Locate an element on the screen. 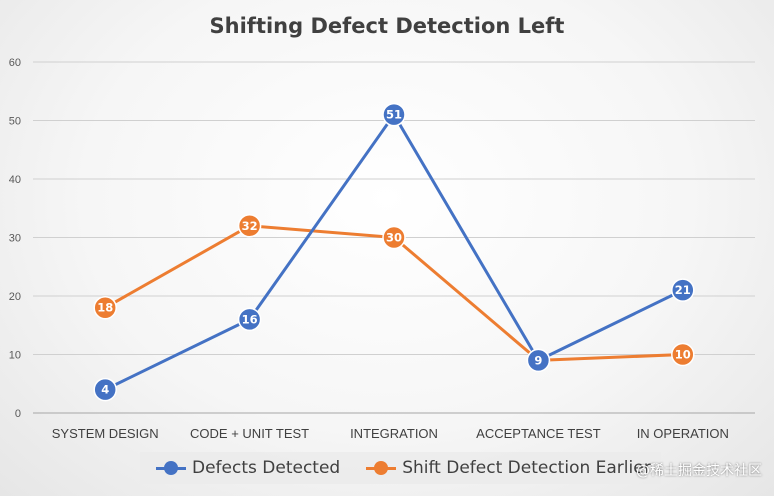  x-category-integration: INTEGRATION is located at coordinates (394, 433).